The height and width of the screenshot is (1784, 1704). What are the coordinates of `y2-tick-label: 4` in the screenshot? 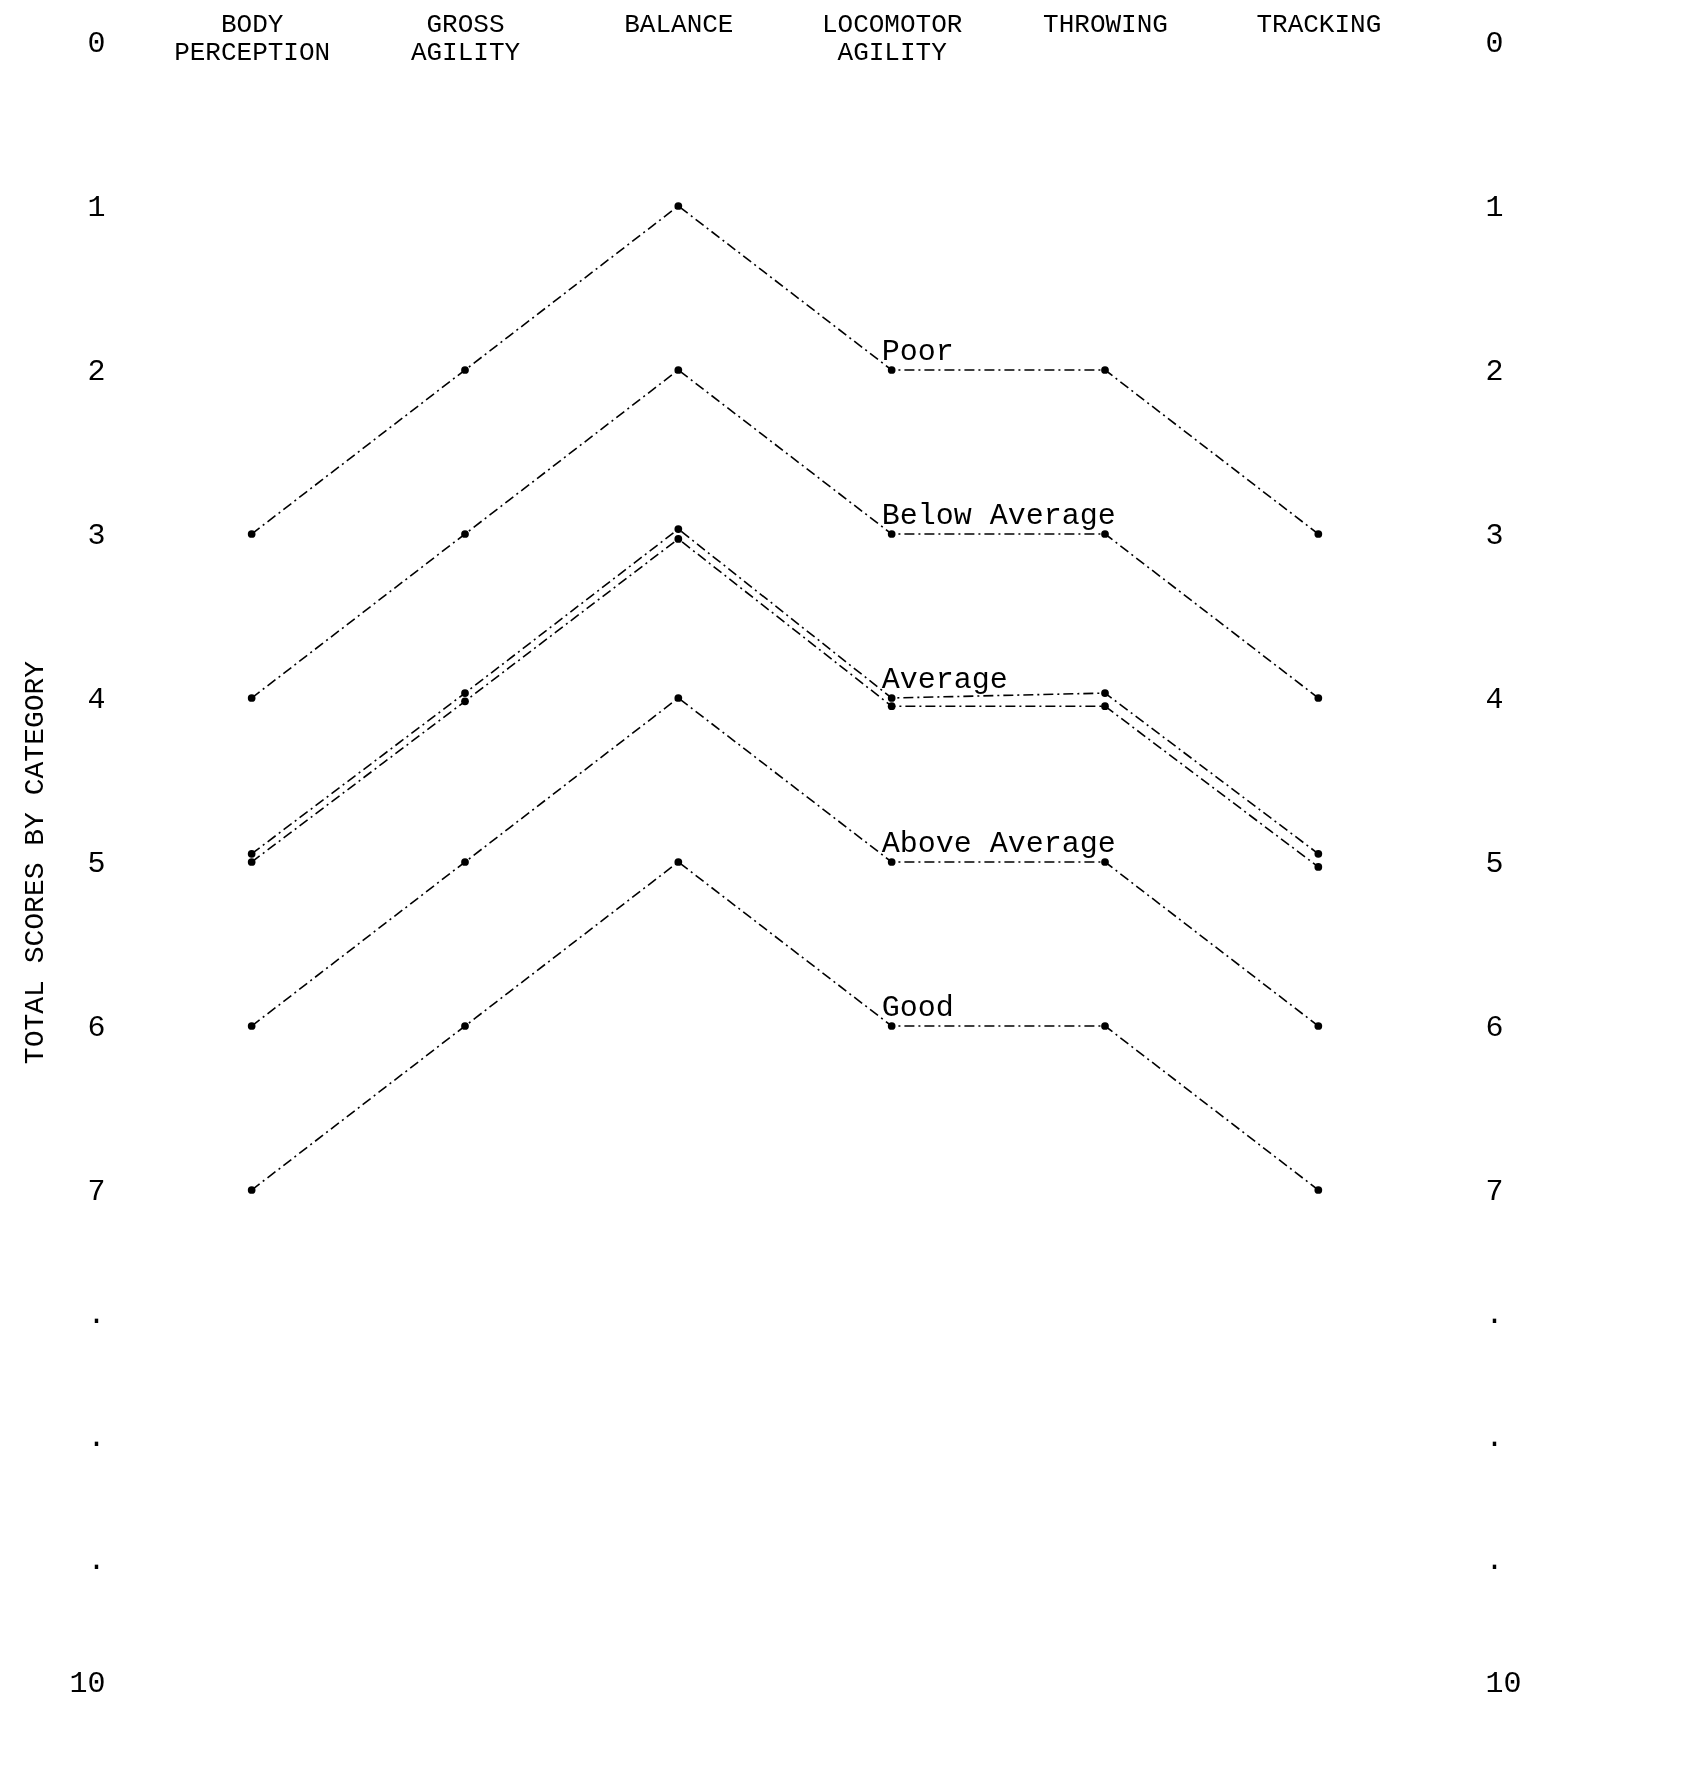 It's located at (1494, 699).